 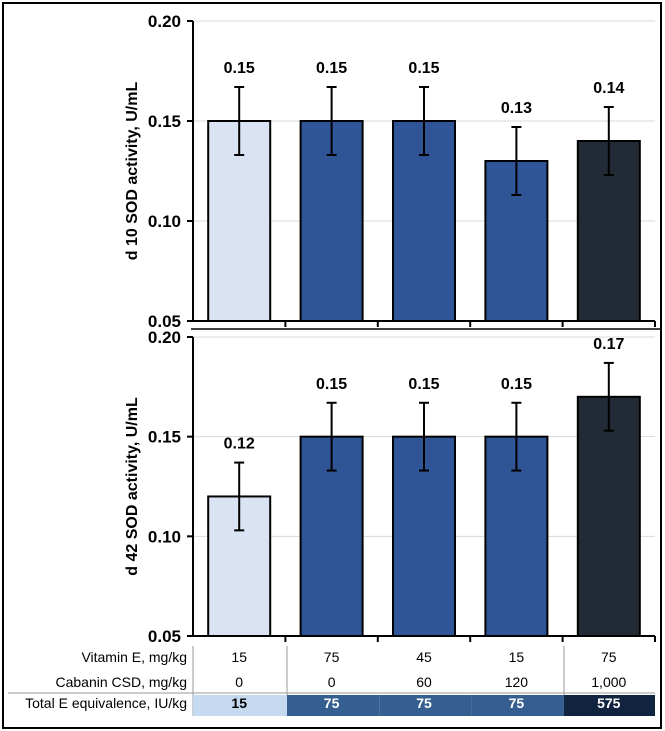 What do you see at coordinates (608, 516) in the screenshot?
I see `bar` at bounding box center [608, 516].